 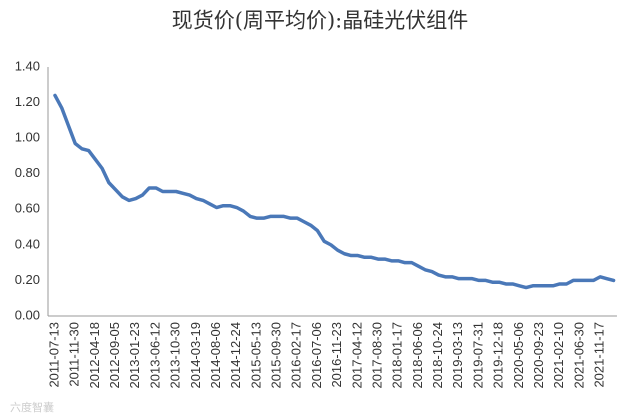 What do you see at coordinates (356, 355) in the screenshot?
I see `x-tick-label: 2017-04-12` at bounding box center [356, 355].